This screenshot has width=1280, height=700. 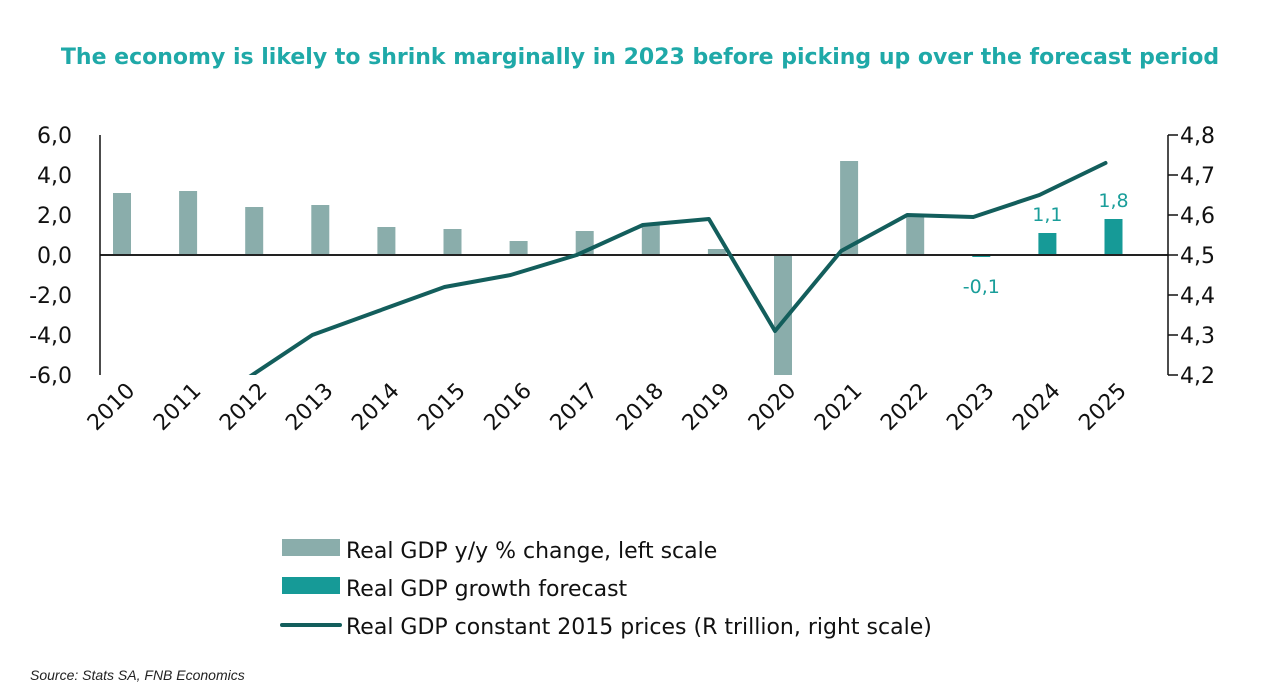 What do you see at coordinates (177, 407) in the screenshot?
I see `x-tick-label: 2011` at bounding box center [177, 407].